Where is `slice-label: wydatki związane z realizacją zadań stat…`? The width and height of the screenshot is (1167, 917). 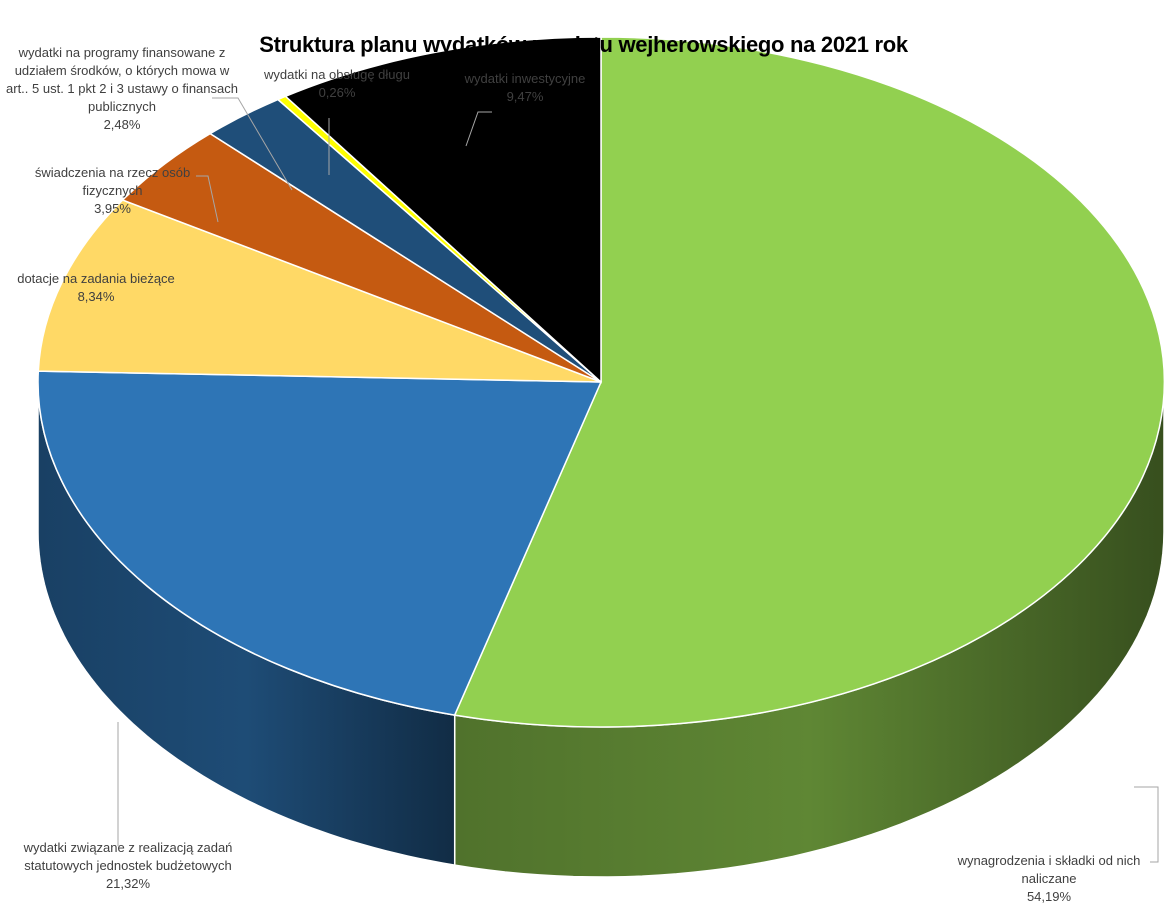
slice-label: wydatki związane z realizacją zadań stat… is located at coordinates (128, 856).